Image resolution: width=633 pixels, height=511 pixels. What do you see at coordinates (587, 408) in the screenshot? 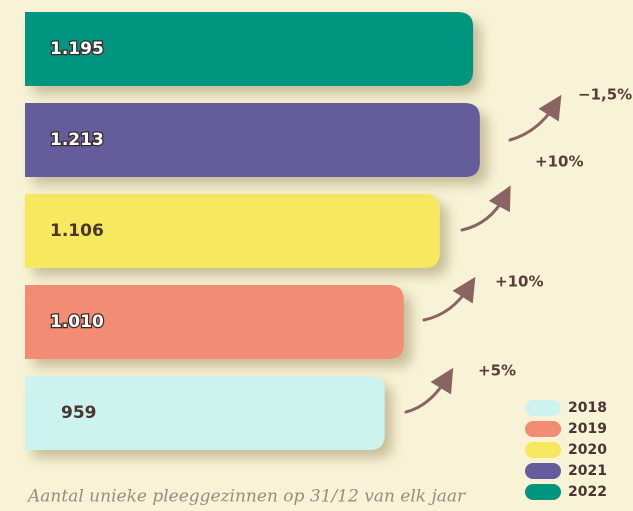
I see `legend-label: 2018` at bounding box center [587, 408].